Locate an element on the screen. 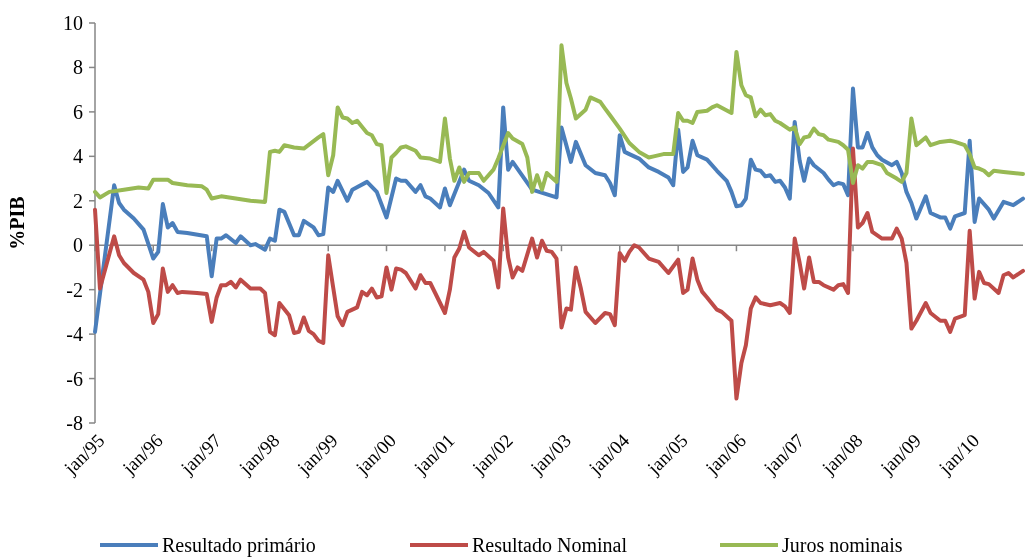 Image resolution: width=1026 pixels, height=557 pixels. legend-label: Juros nominais is located at coordinates (842, 545).